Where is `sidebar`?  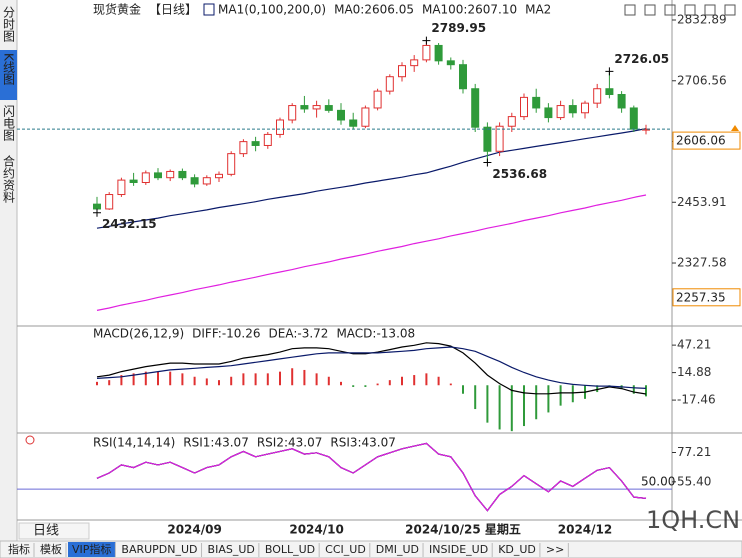
sidebar is located at coordinates (8, 270).